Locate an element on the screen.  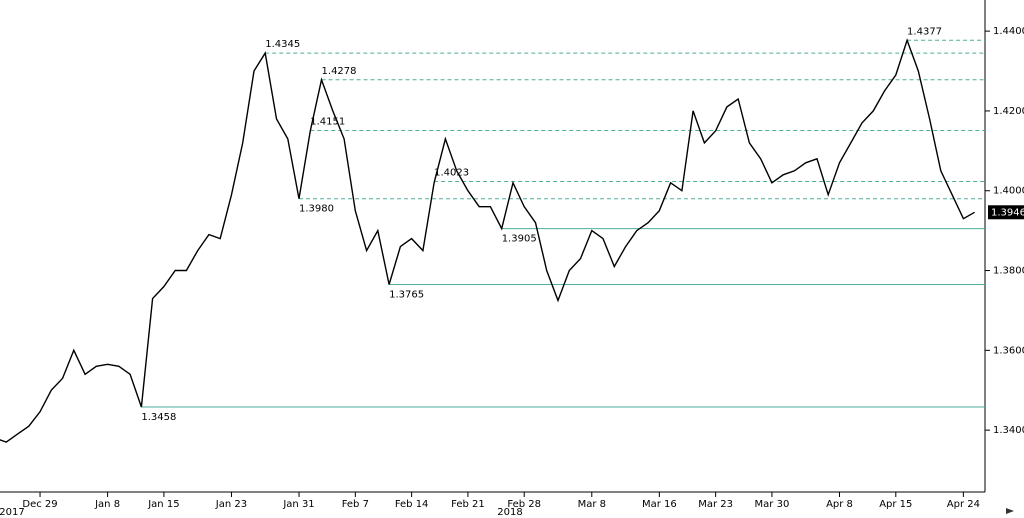
x-tick-label: Mar 30 is located at coordinates (772, 504).